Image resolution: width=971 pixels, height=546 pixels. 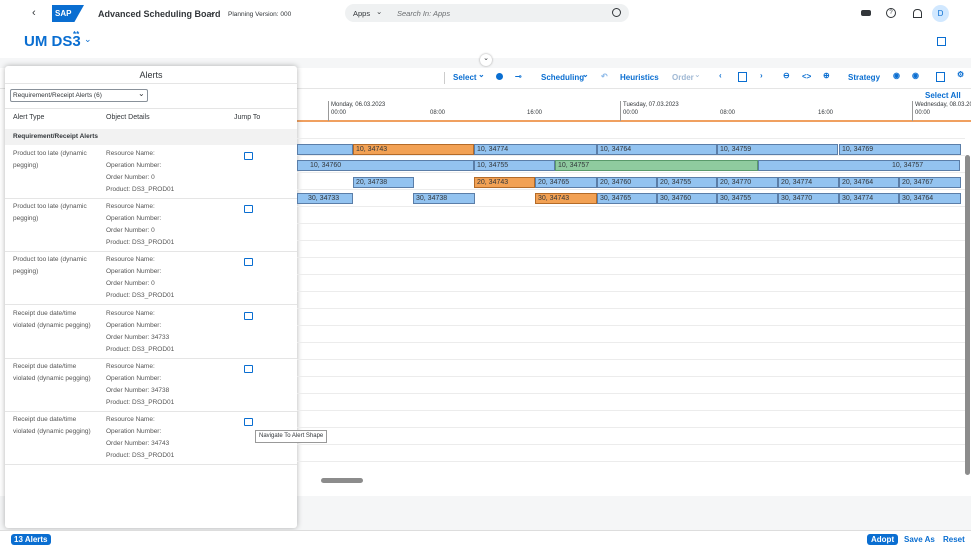 What do you see at coordinates (687, 198) in the screenshot?
I see `operation-bar: 30, 34760` at bounding box center [687, 198].